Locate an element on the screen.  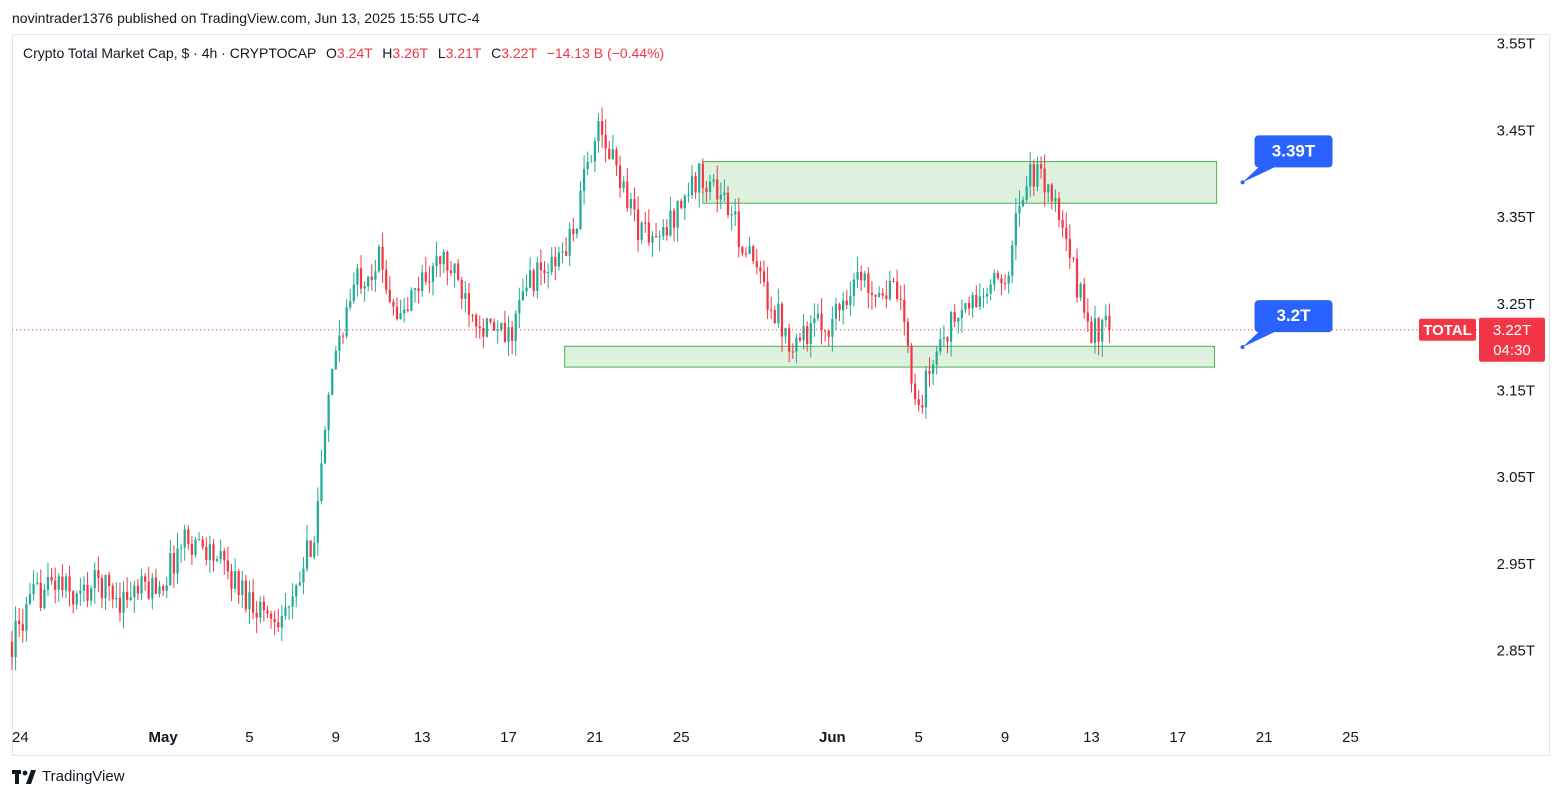
support-zone is located at coordinates (889, 356).